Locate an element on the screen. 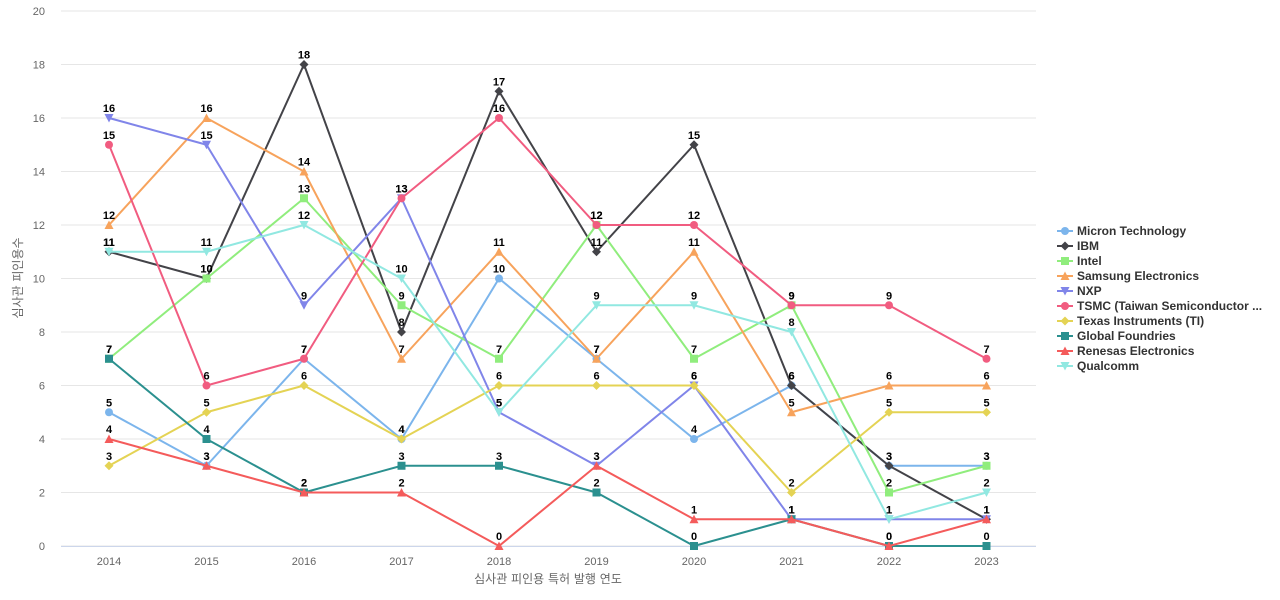  data-label-texas-instruments-ti: 2 is located at coordinates (791, 484).